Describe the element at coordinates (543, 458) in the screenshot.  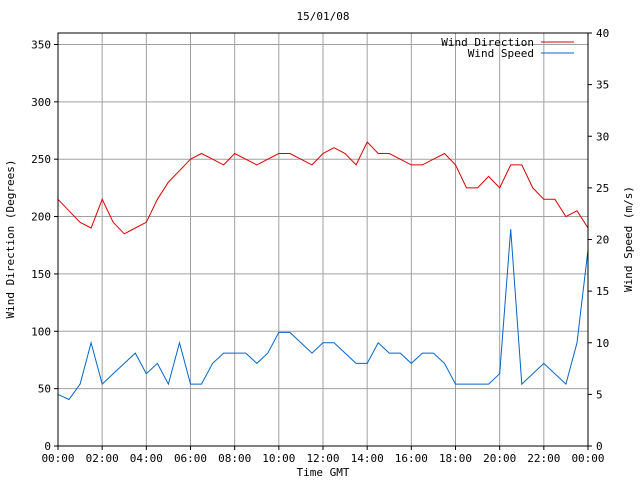
I see `x-tick-label: 22:00` at that location.